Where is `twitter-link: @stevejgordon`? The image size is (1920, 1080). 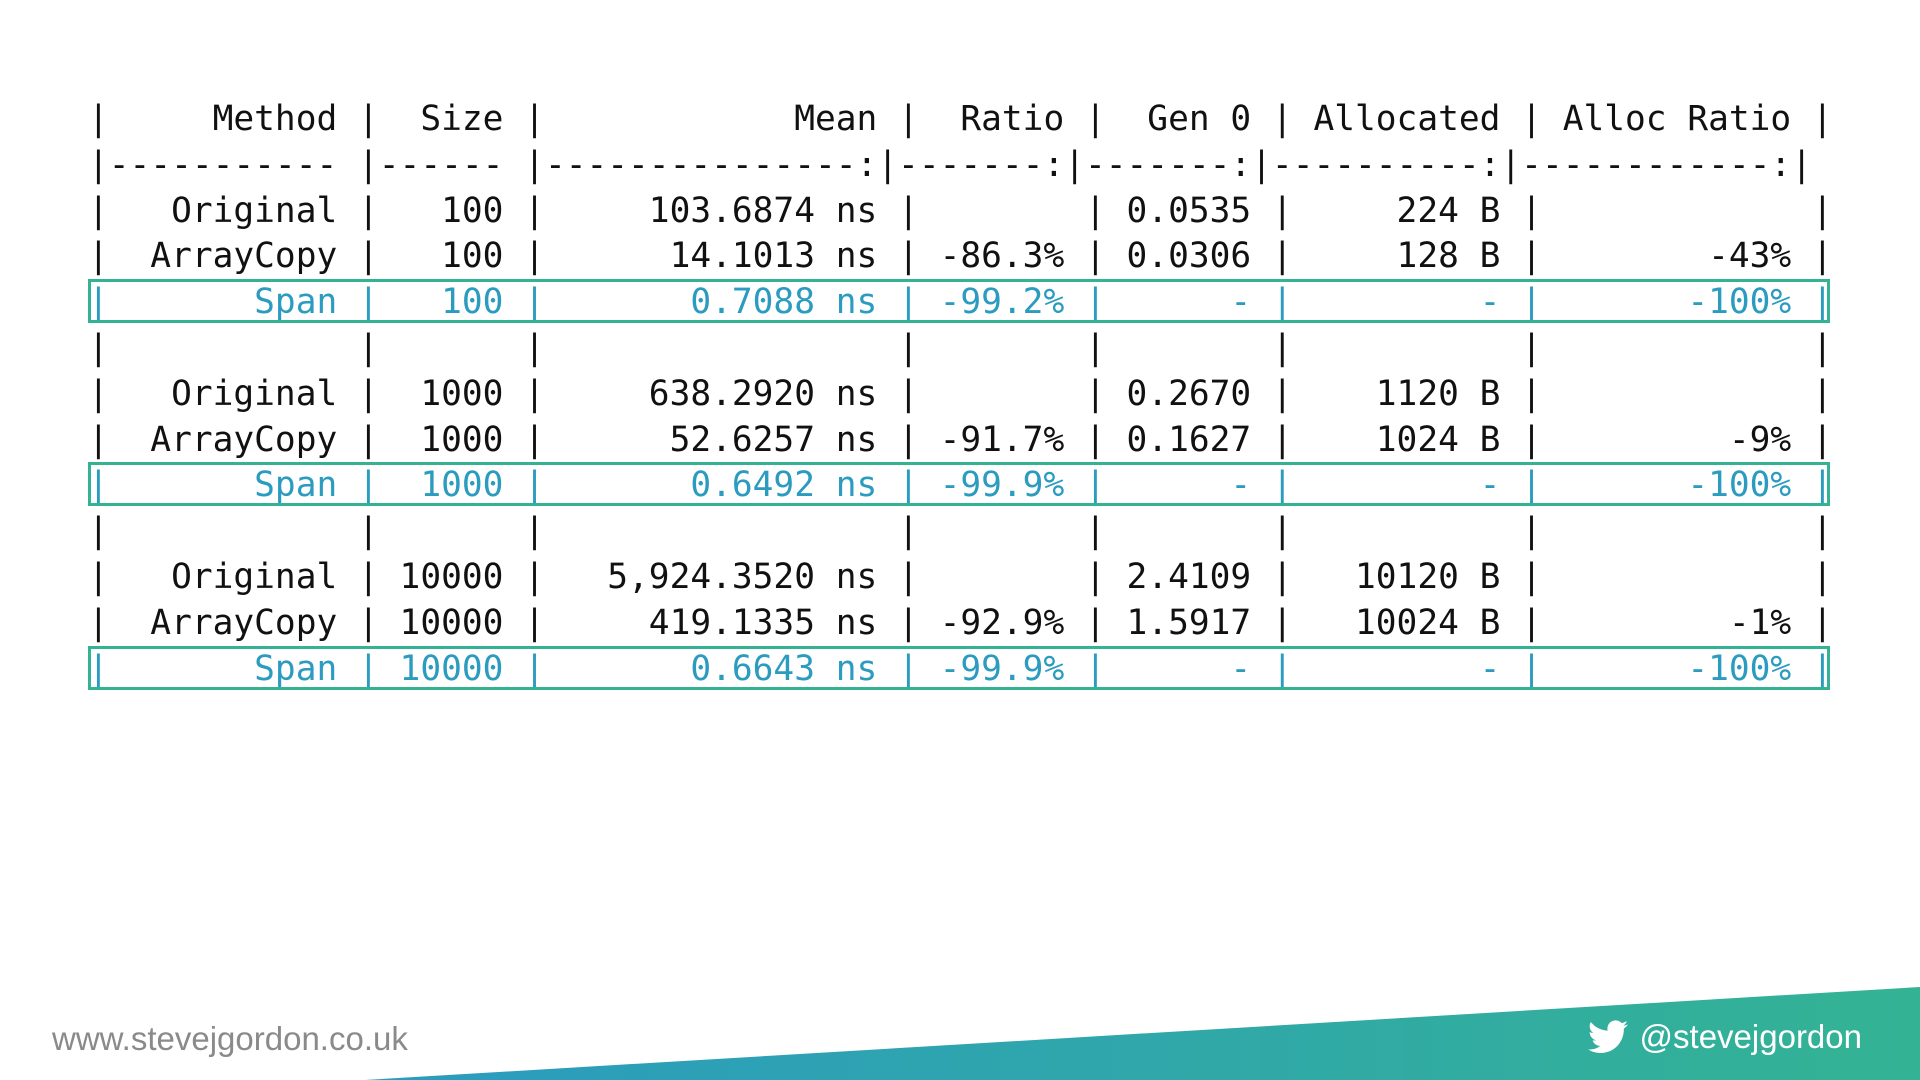
twitter-link: @stevejgordon is located at coordinates (1724, 1037).